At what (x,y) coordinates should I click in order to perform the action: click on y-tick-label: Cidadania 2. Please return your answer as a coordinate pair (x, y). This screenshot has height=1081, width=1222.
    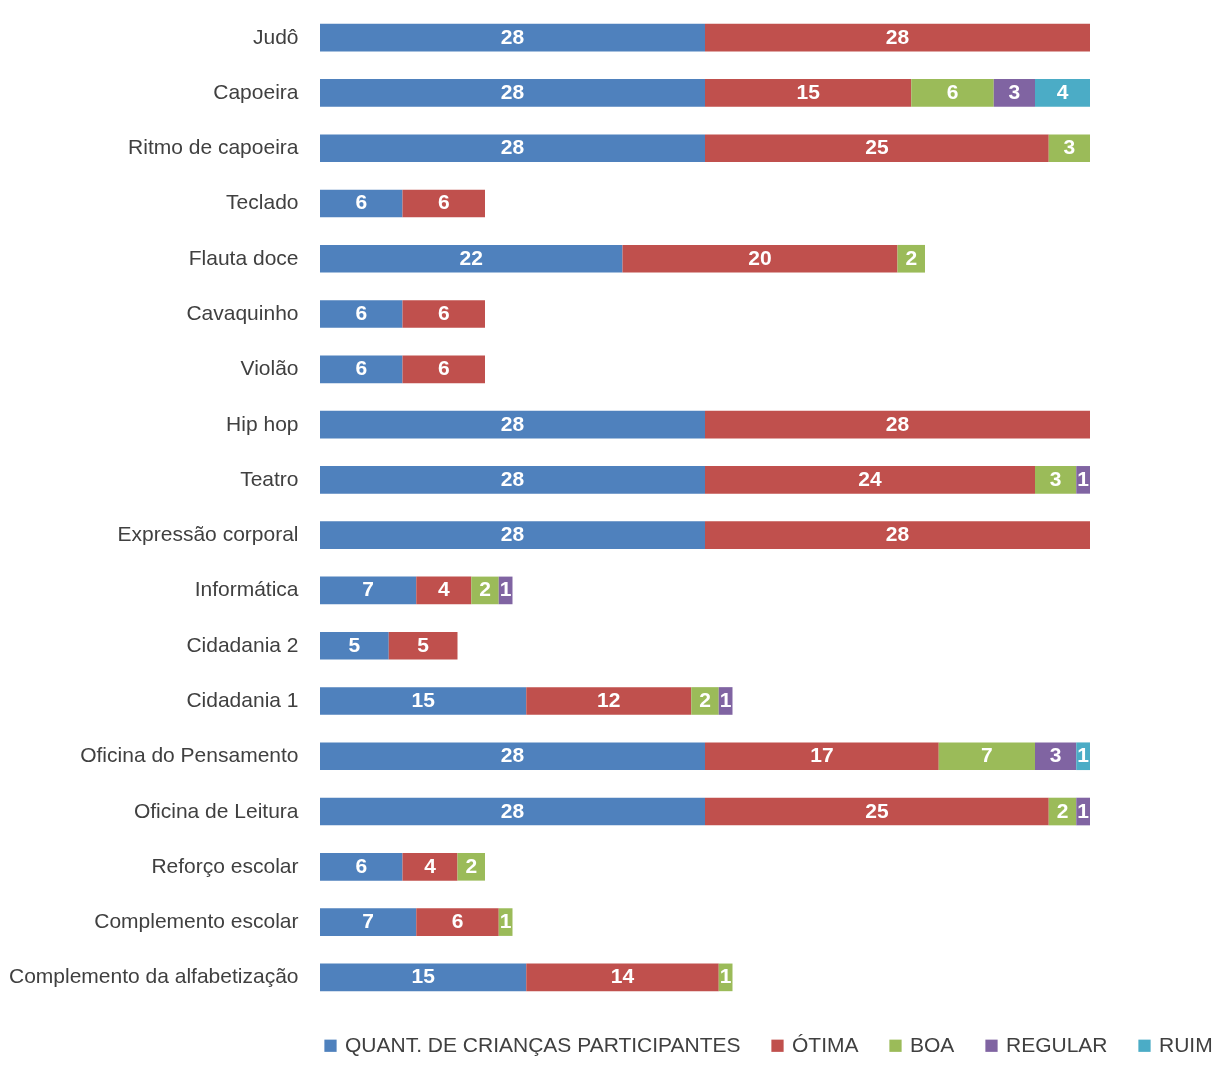
    Looking at the image, I should click on (242, 644).